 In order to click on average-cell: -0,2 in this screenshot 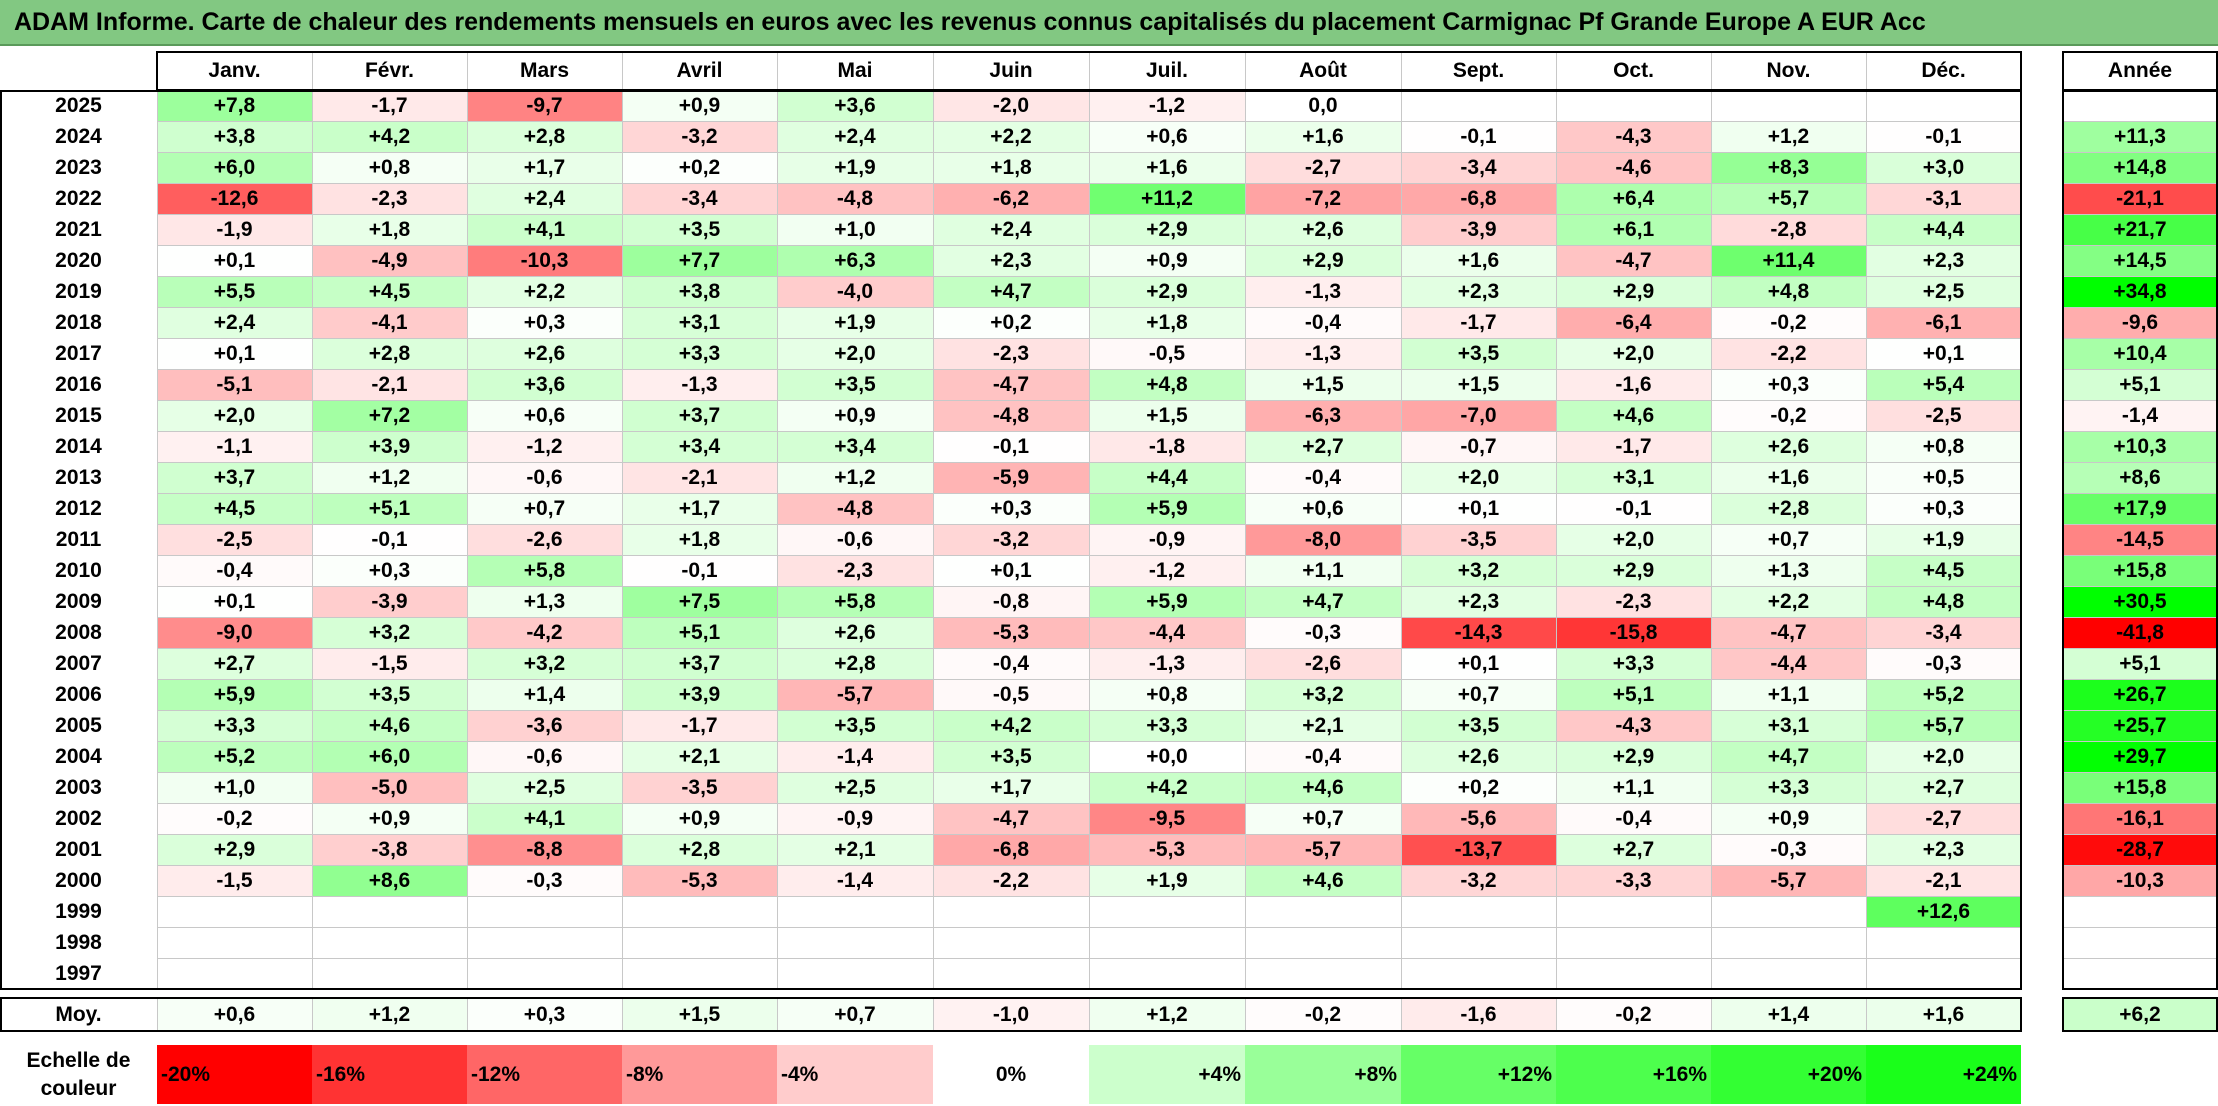, I will do `click(1323, 1014)`.